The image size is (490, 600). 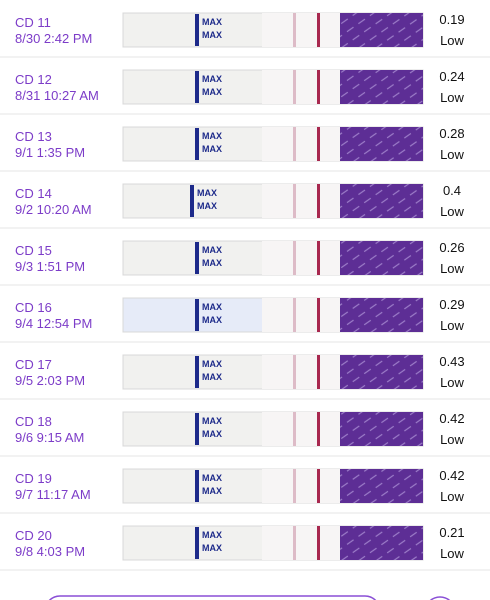 What do you see at coordinates (245, 263) in the screenshot?
I see `entry-row: CD 159/3 1:51 PM MAX MAX 0.26 Low` at bounding box center [245, 263].